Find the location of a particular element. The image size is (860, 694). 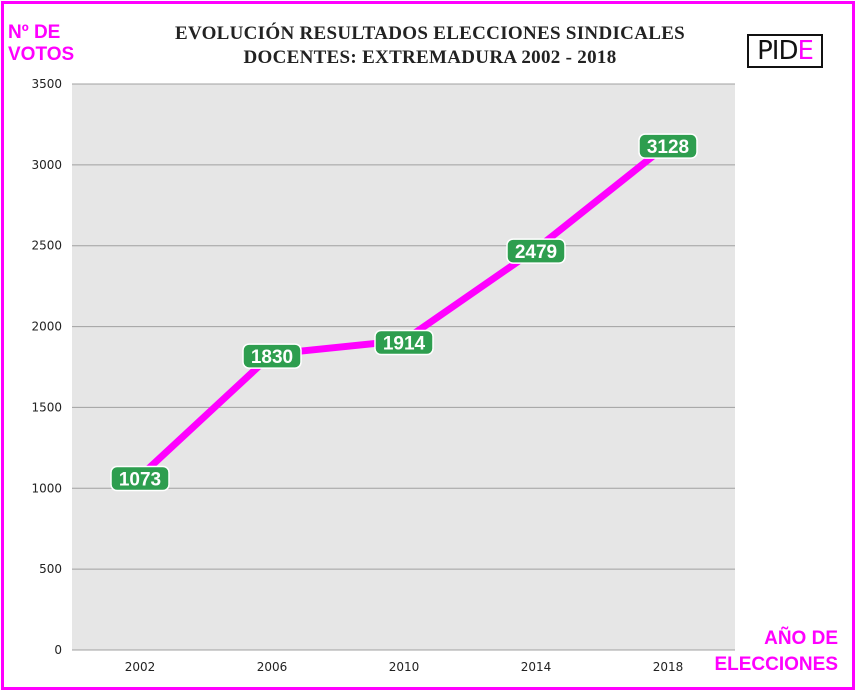

y-axis-title-line-2: VOTOS is located at coordinates (41, 54).